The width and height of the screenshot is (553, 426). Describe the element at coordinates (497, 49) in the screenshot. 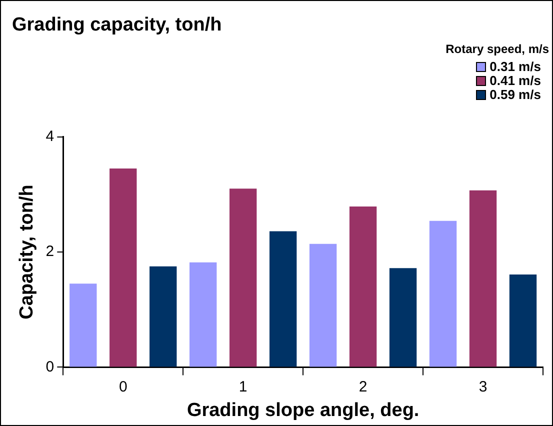

I see `legend-title: Rotary speed, m/s` at that location.